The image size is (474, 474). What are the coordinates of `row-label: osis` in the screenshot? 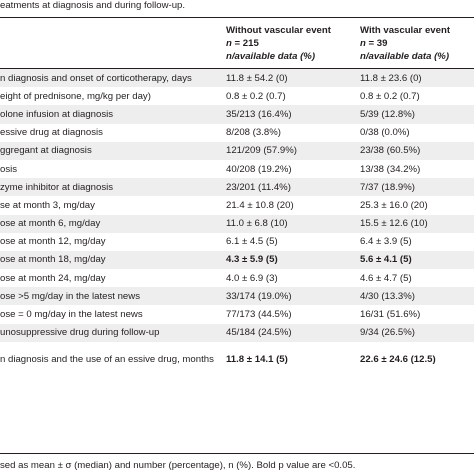 It's located at (9, 169).